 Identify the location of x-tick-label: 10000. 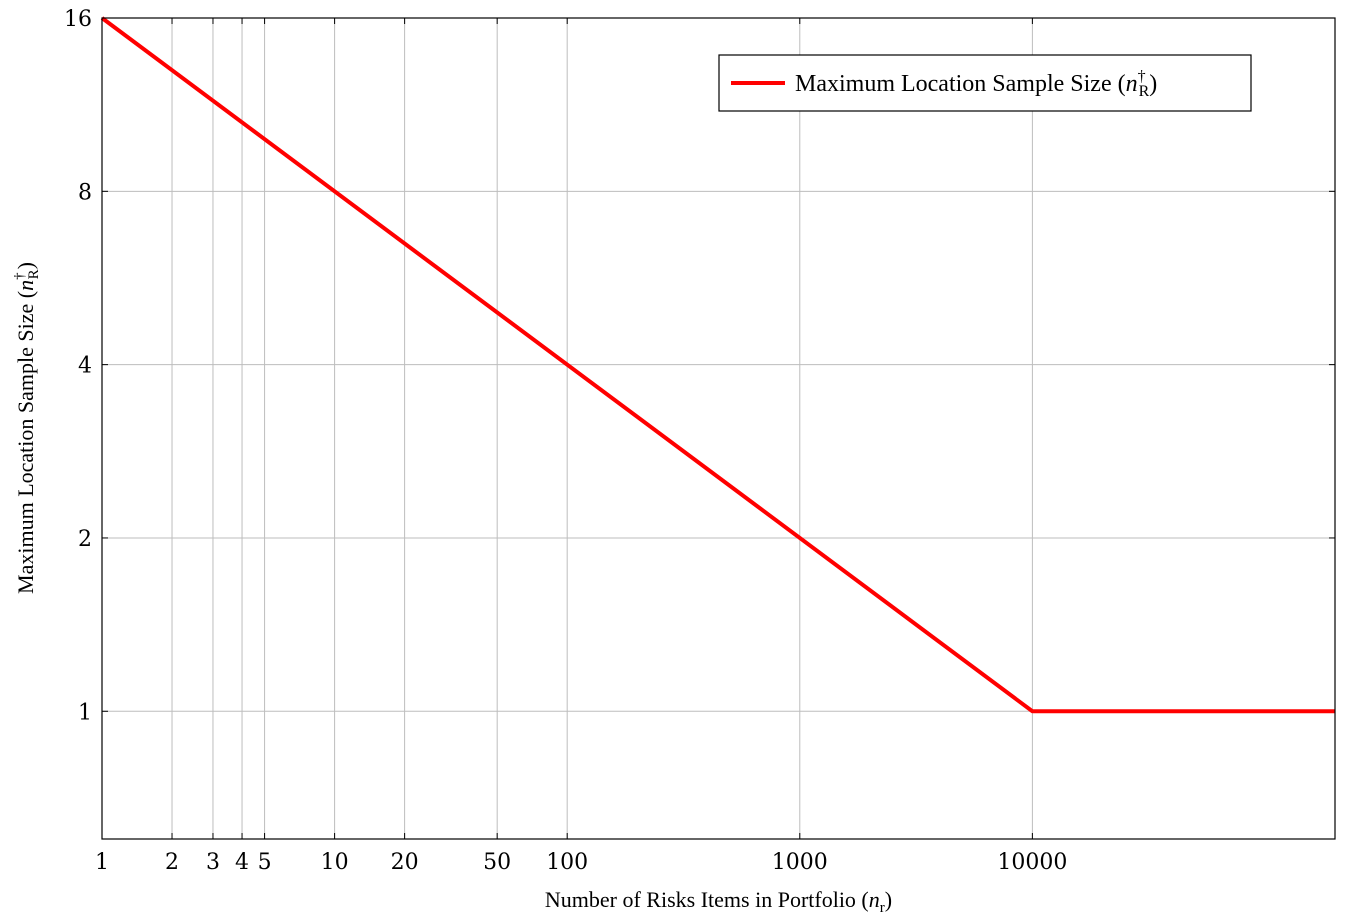
(1032, 862).